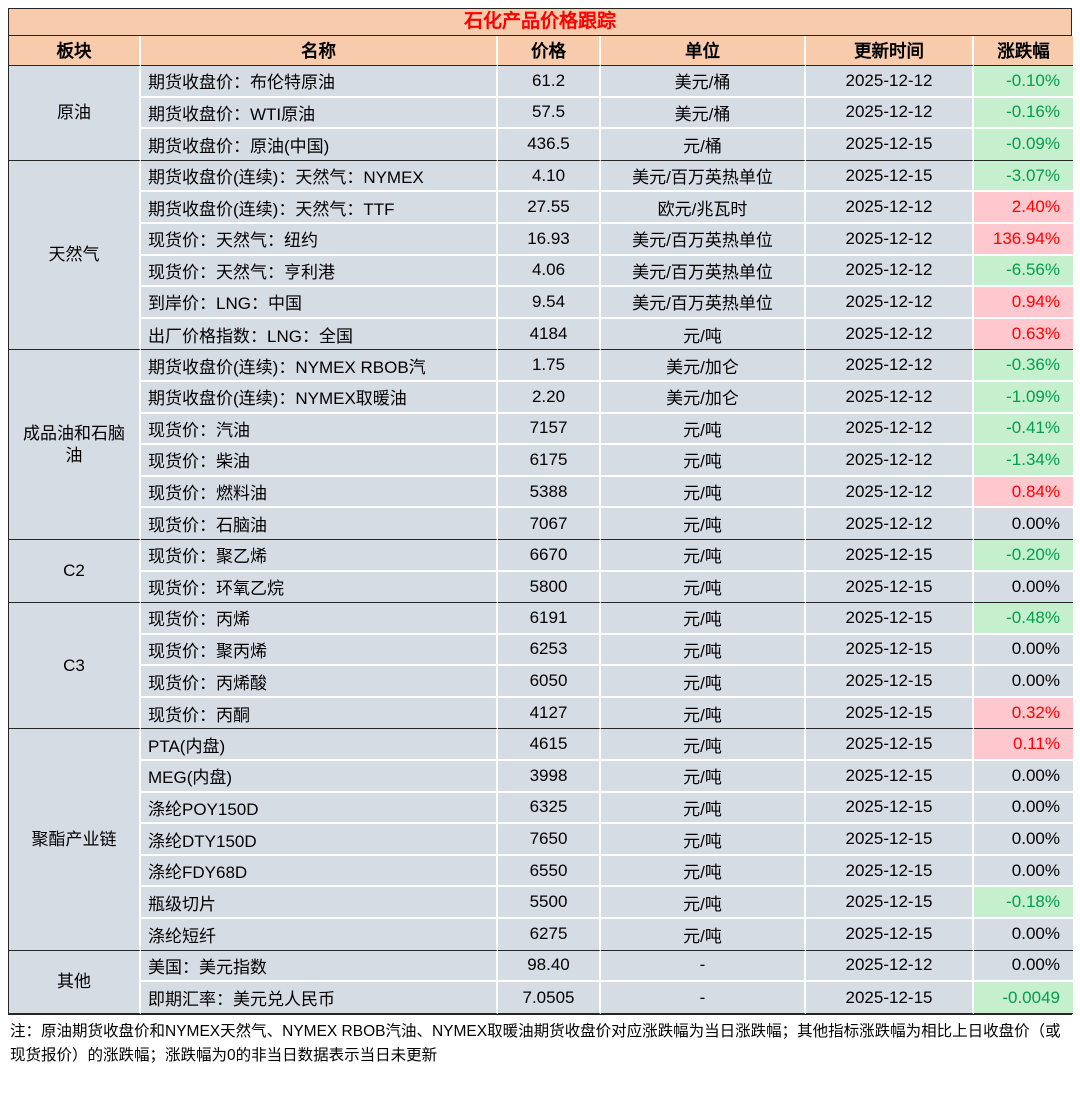 Image resolution: width=1080 pixels, height=1102 pixels. Describe the element at coordinates (549, 777) in the screenshot. I see `price-cell: 3998` at that location.